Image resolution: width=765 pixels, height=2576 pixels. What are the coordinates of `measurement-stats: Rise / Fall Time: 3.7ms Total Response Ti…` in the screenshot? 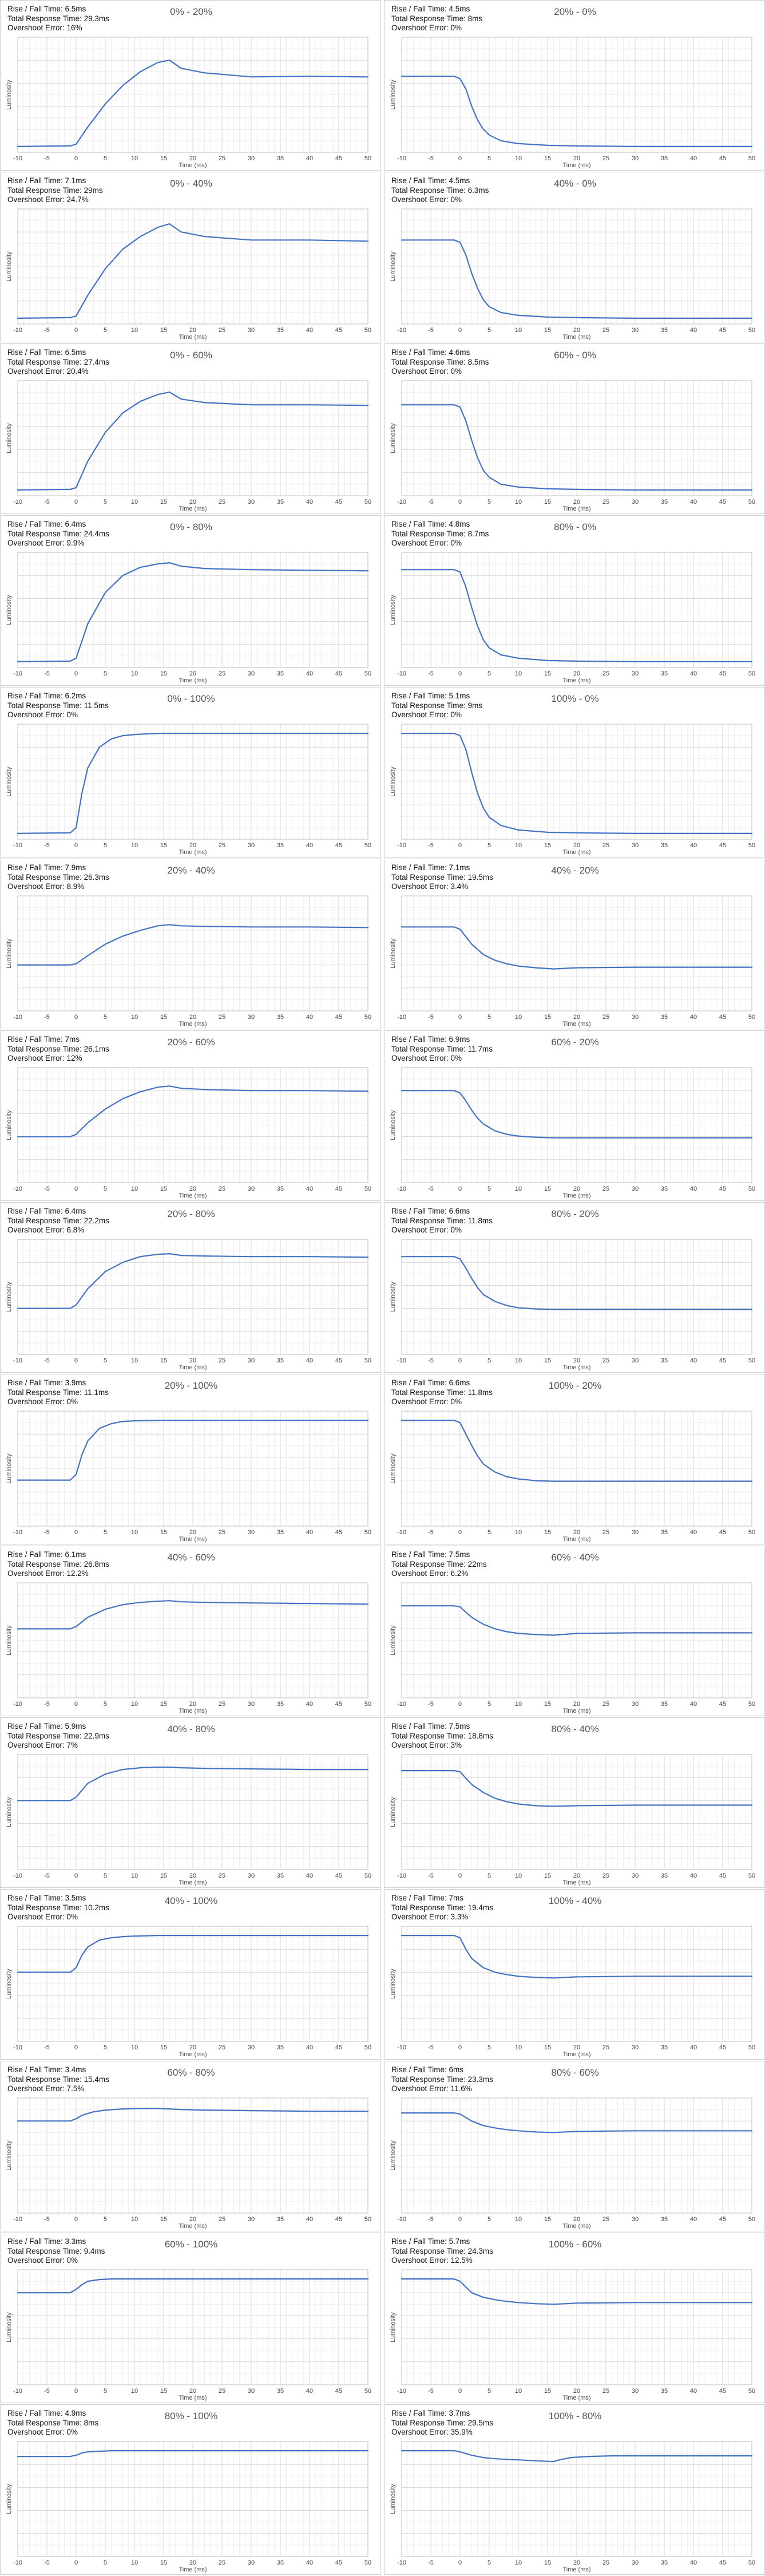 It's located at (442, 2423).